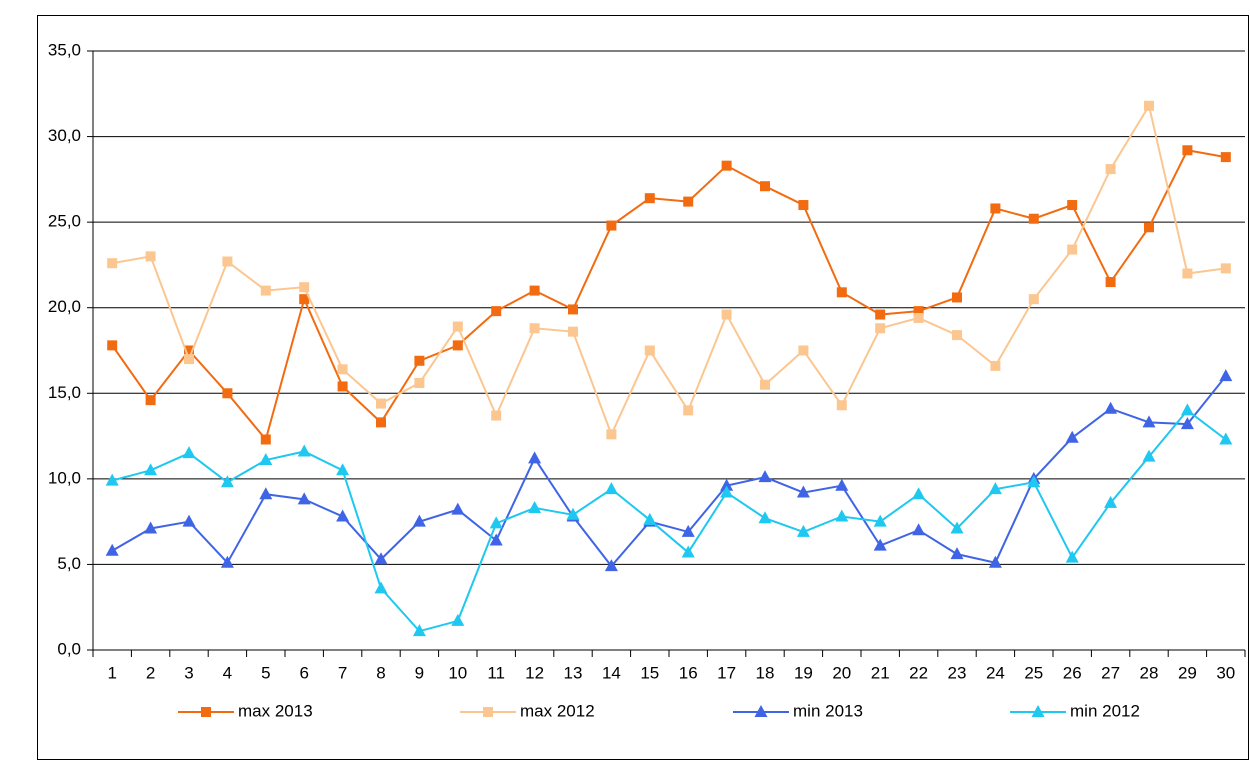 The image size is (1250, 760). What do you see at coordinates (111, 672) in the screenshot?
I see `x-tick-label: 1` at bounding box center [111, 672].